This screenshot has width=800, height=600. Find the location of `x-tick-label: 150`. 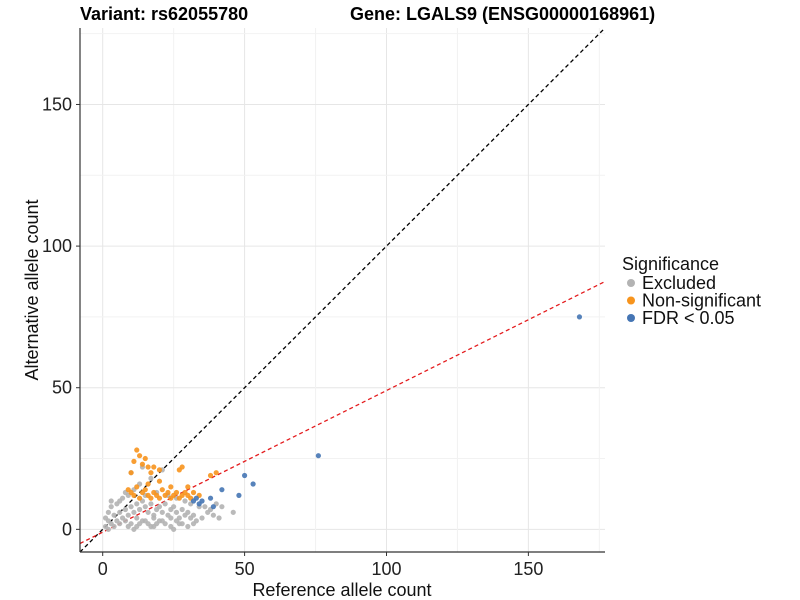

x-tick-label: 150 is located at coordinates (528, 569).